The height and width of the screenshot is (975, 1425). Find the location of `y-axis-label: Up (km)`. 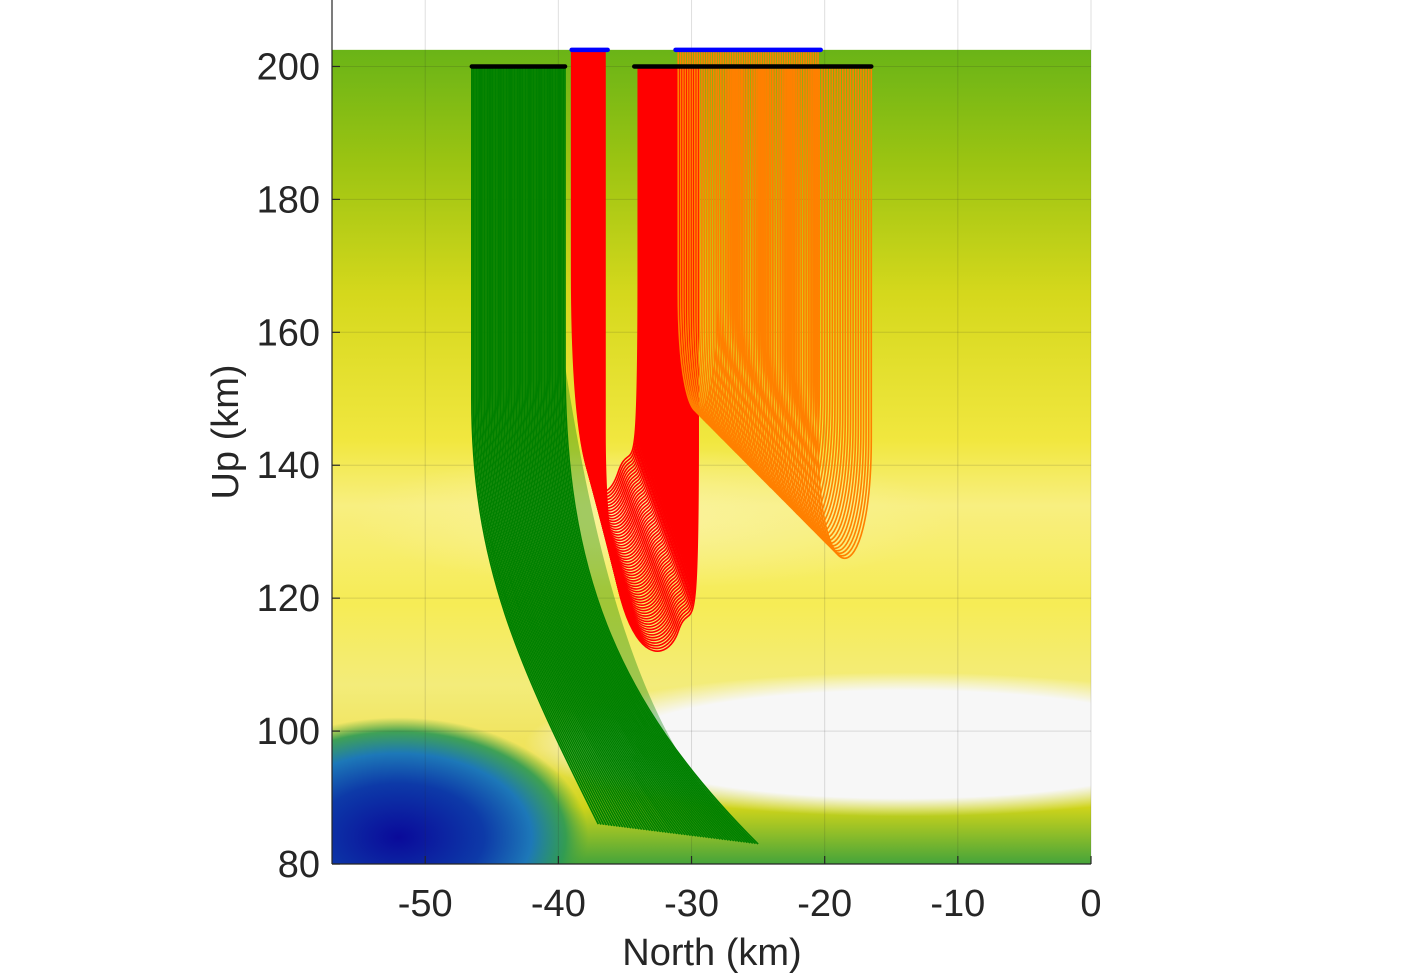

y-axis-label: Up (km) is located at coordinates (226, 431).